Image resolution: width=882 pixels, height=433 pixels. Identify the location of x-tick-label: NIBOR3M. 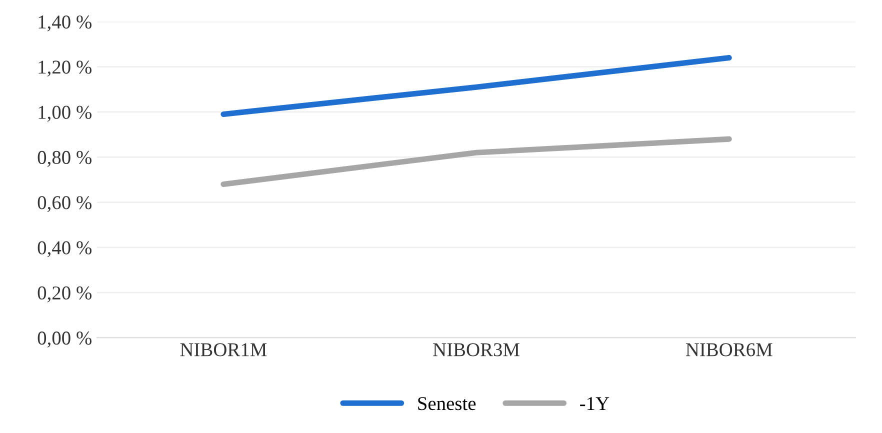
(476, 349).